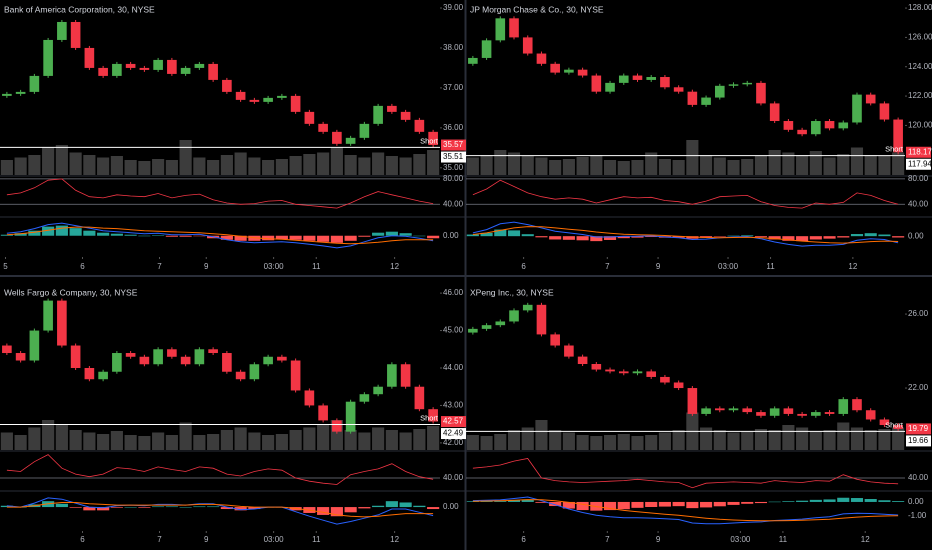  Describe the element at coordinates (770, 266) in the screenshot. I see `x-tick-label: 11` at that location.